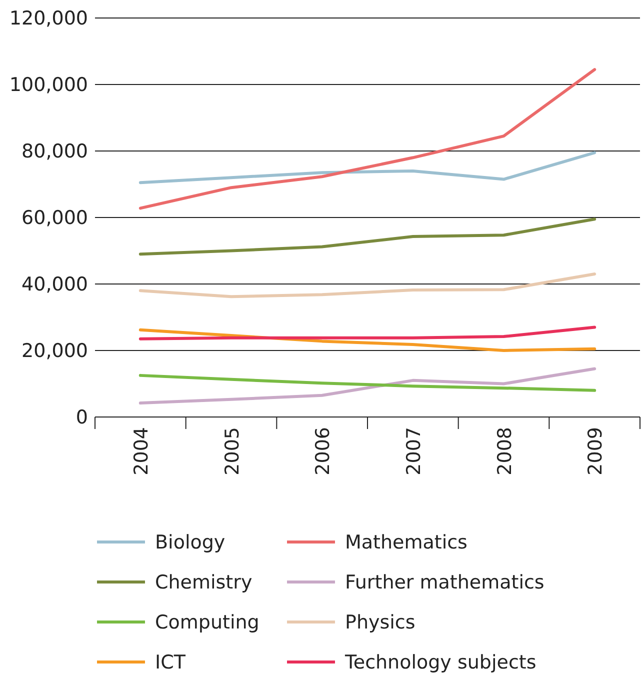 The width and height of the screenshot is (643, 679). I want to click on x-tick-label: 2007, so click(413, 451).